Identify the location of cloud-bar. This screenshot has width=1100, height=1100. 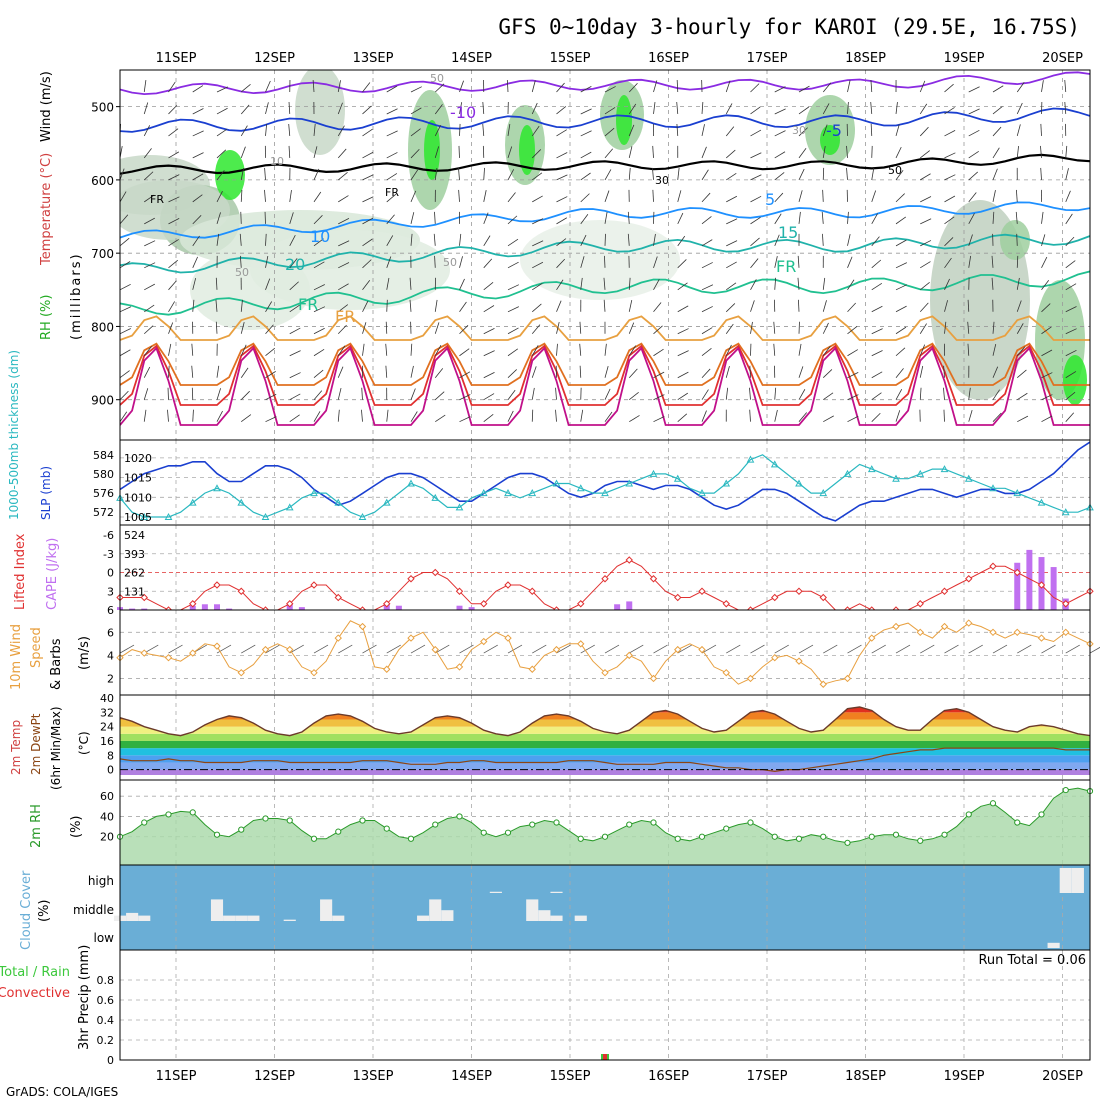
(544, 915).